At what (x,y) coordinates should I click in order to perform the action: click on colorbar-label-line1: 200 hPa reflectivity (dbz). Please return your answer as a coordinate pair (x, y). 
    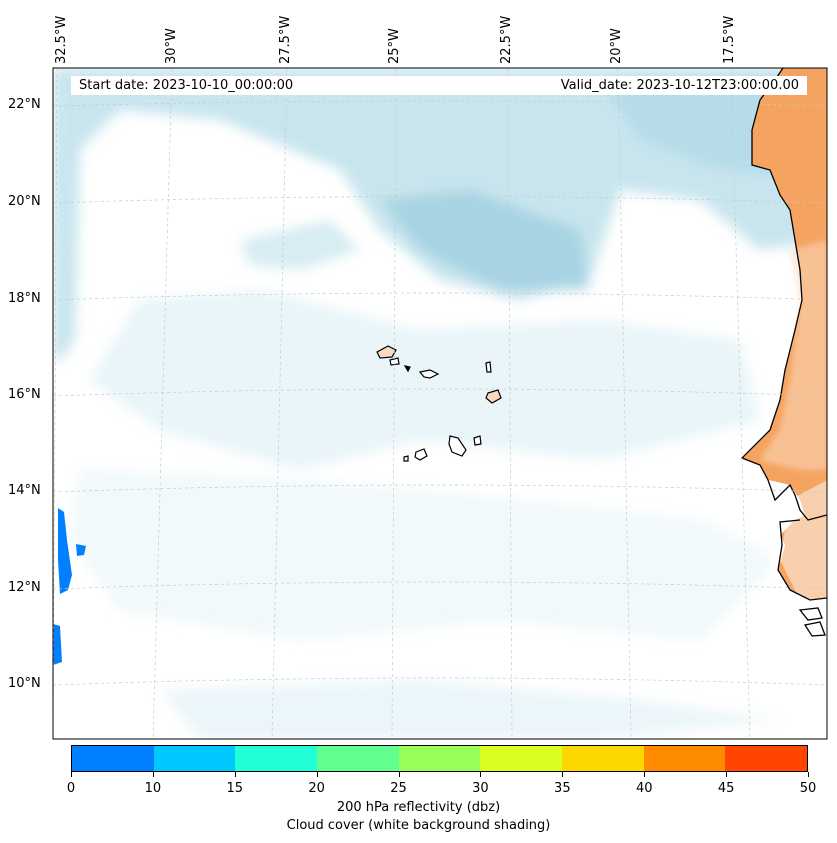
    Looking at the image, I should click on (418, 807).